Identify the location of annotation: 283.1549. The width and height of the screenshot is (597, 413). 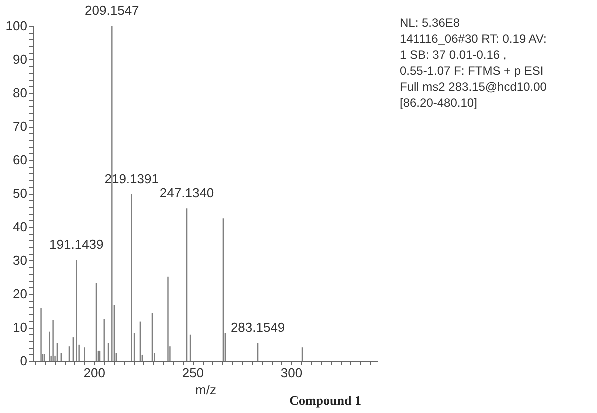
(258, 328).